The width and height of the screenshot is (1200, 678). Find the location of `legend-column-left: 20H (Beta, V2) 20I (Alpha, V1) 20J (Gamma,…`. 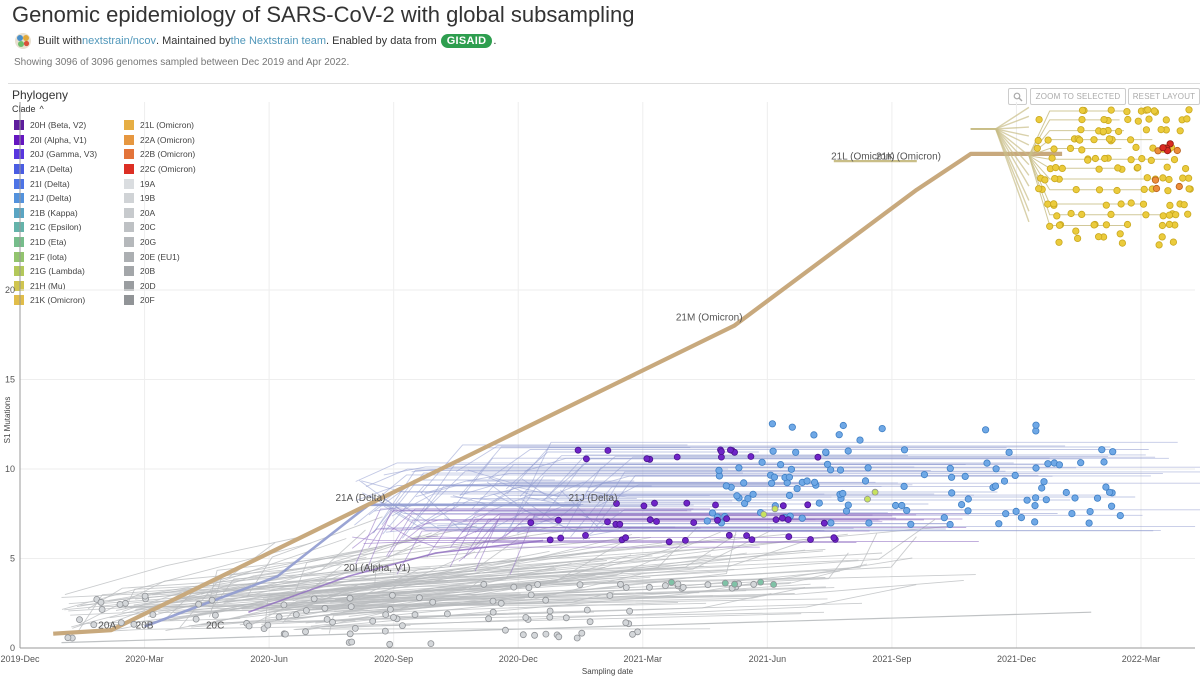

legend-column-left: 20H (Beta, V2) 20I (Alpha, V1) 20J (Gamma,… is located at coordinates (55, 213).